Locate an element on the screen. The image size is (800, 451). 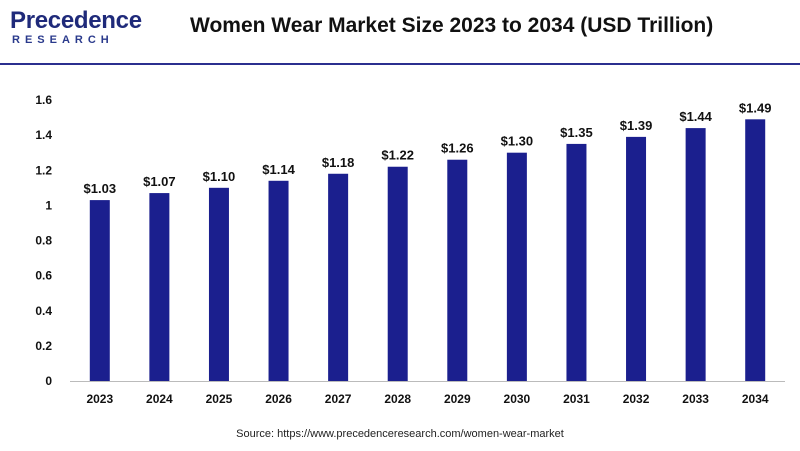
y-axis: 0 0.2 0.4 0.6 0.8 1 1.2 1.4 1.6 is located at coordinates (43, 240).